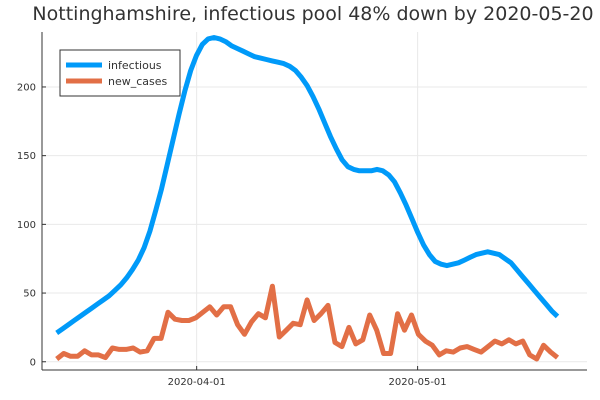 The image size is (600, 400). What do you see at coordinates (418, 382) in the screenshot?
I see `x-tick-label: 2020-05-01` at bounding box center [418, 382].